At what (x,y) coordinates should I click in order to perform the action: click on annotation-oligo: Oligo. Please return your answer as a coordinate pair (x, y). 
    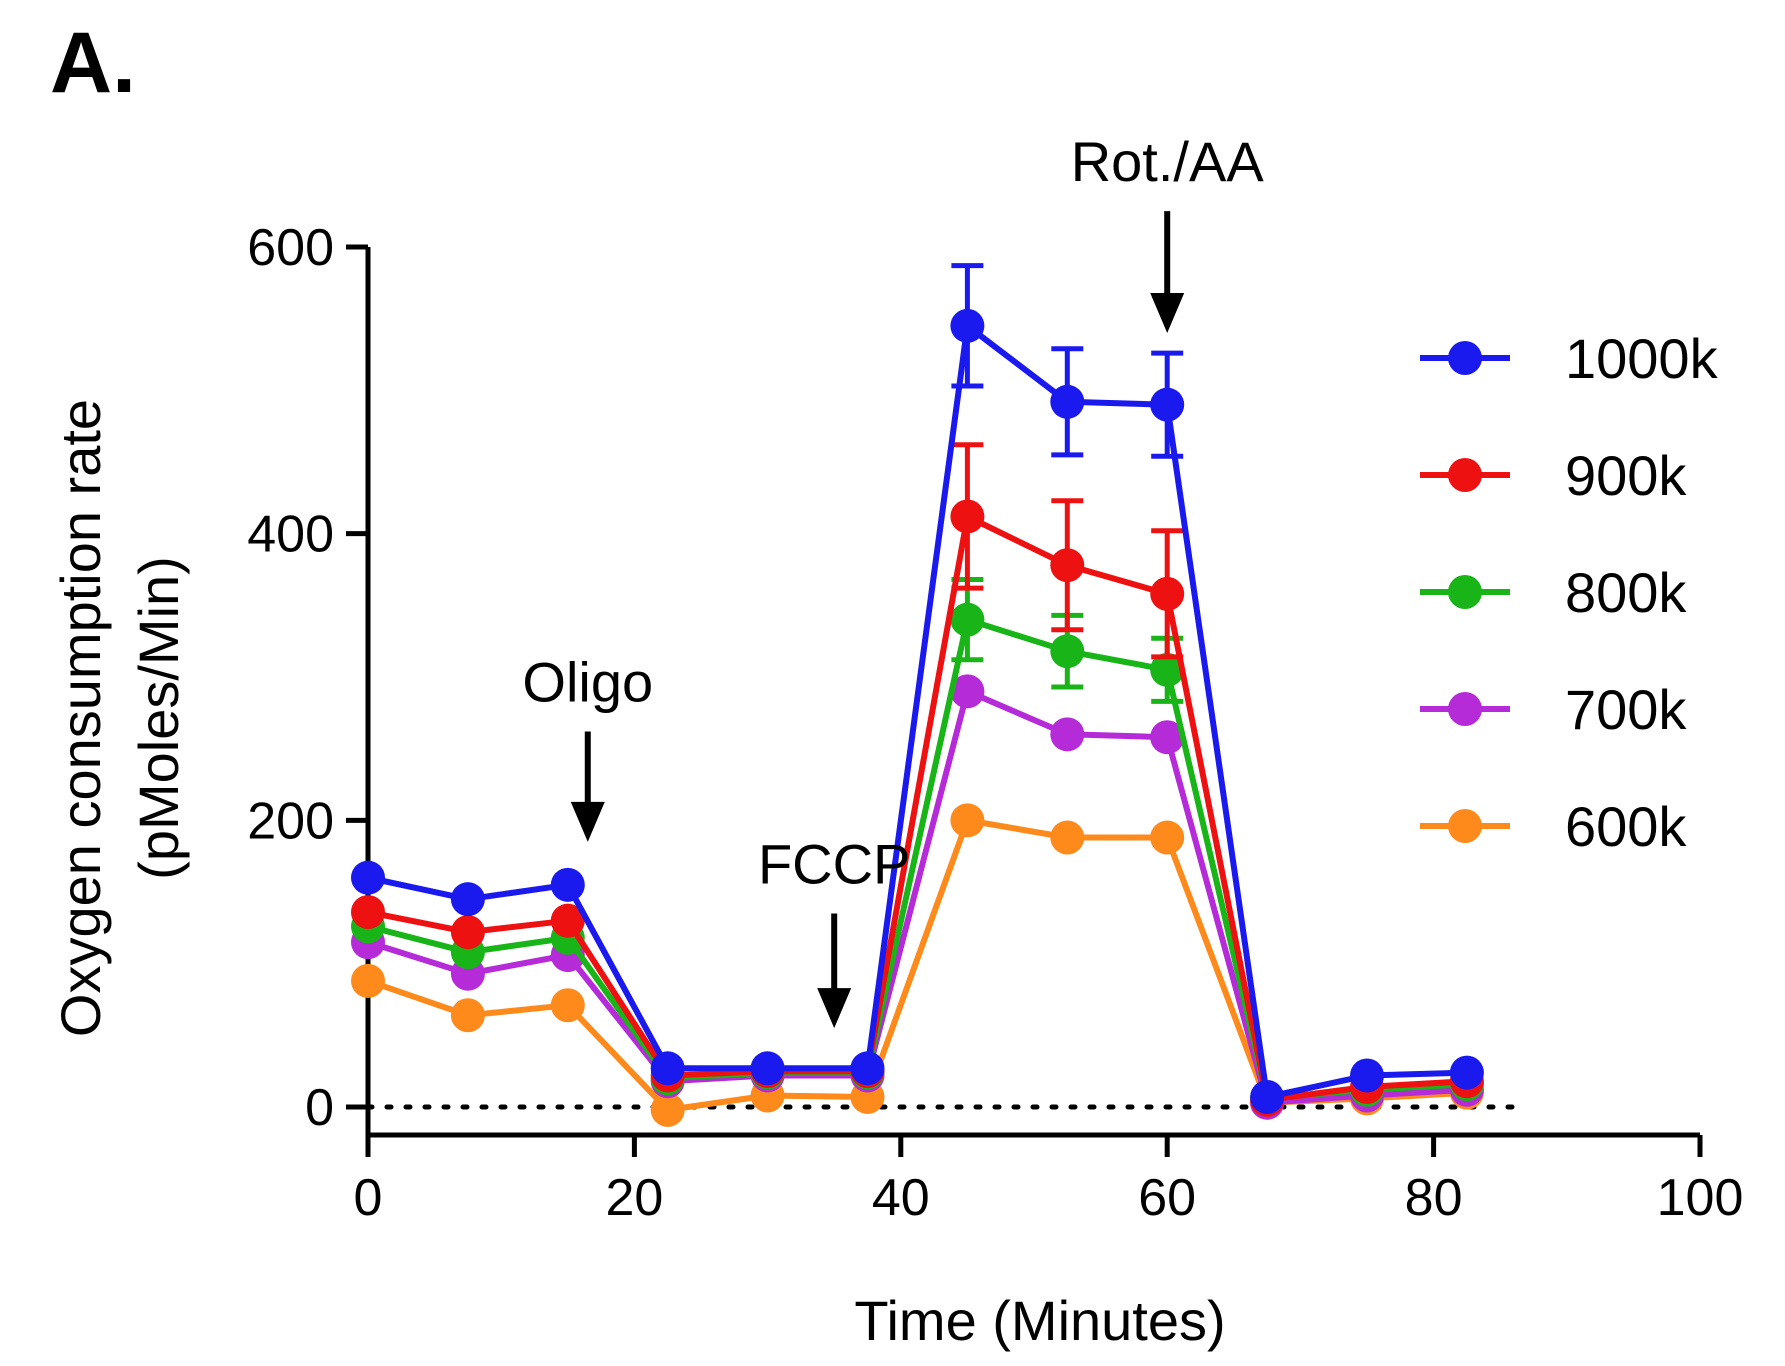
    Looking at the image, I should click on (587, 746).